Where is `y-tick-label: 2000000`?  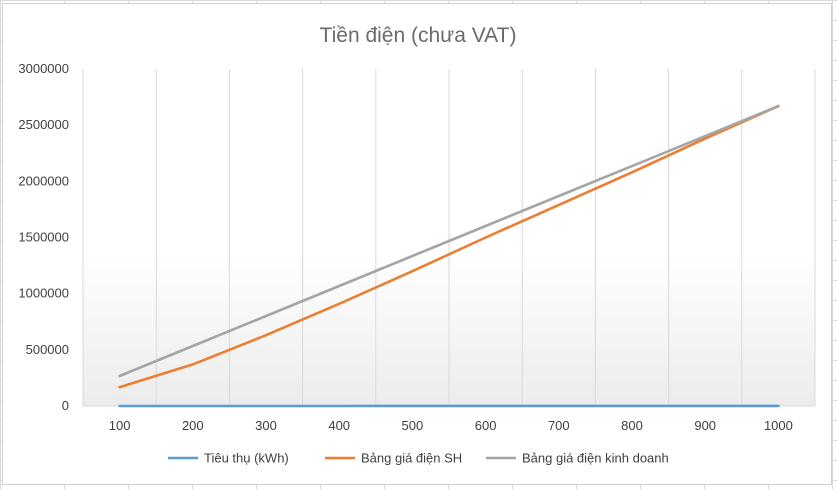
y-tick-label: 2000000 is located at coordinates (43, 180).